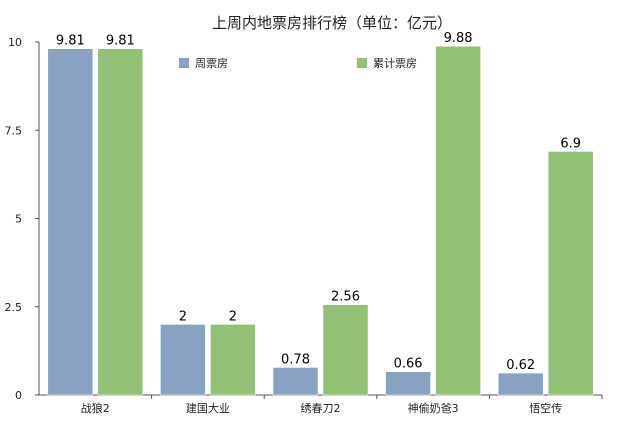  What do you see at coordinates (14, 130) in the screenshot?
I see `y-tick-label: 7.5` at bounding box center [14, 130].